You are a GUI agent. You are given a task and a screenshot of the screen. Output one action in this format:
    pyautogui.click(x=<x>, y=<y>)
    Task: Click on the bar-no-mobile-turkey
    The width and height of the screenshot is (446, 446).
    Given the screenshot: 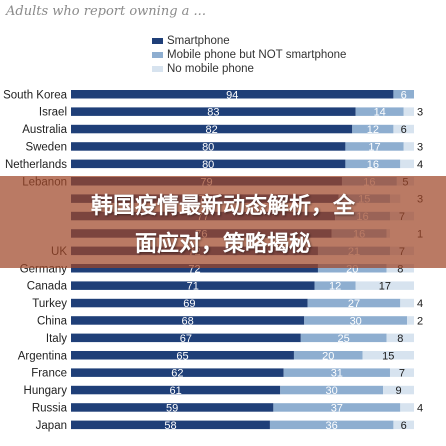 What is the action you would take?
    pyautogui.click(x=407, y=303)
    